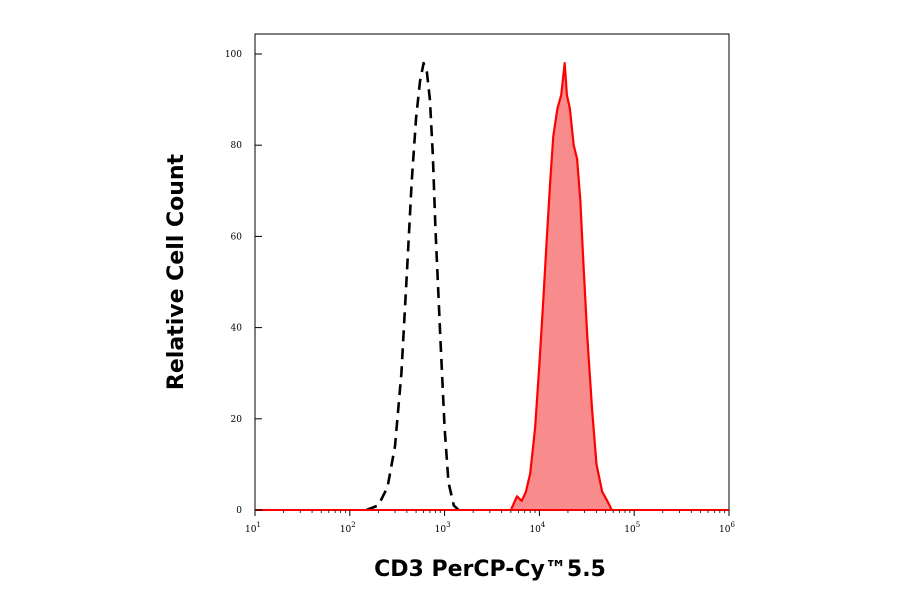 This screenshot has width=900, height=594. I want to click on y-tick-label: 40, so click(237, 329).